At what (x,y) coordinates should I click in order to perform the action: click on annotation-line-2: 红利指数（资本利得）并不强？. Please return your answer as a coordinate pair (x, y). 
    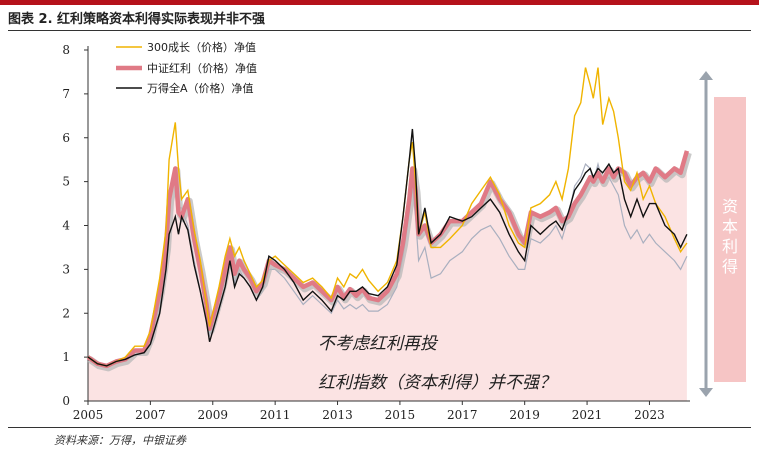
    Looking at the image, I should click on (437, 383).